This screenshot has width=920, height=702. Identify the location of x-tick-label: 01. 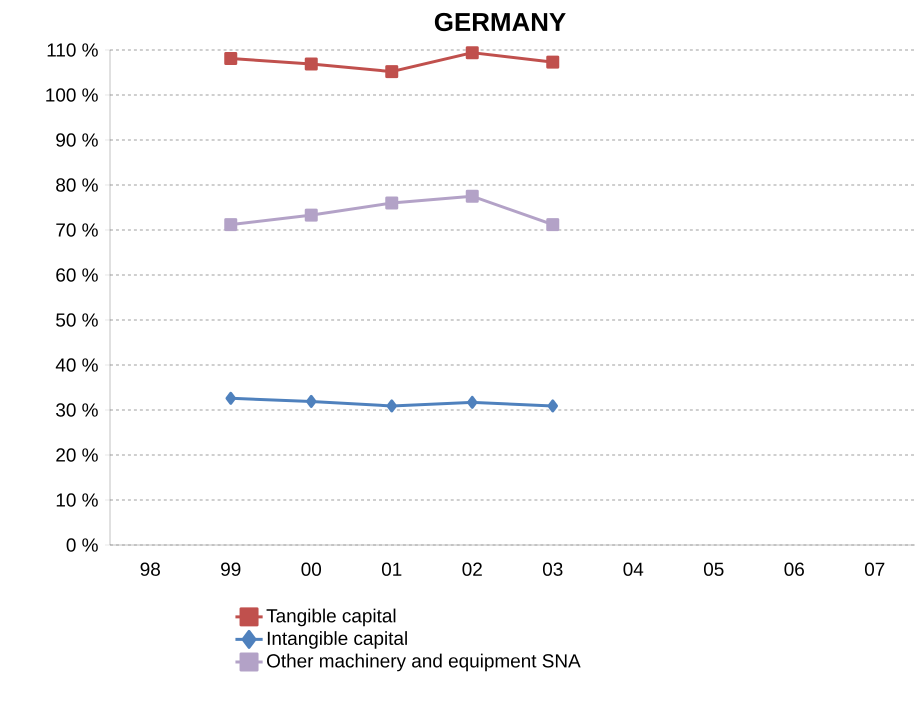
(392, 569).